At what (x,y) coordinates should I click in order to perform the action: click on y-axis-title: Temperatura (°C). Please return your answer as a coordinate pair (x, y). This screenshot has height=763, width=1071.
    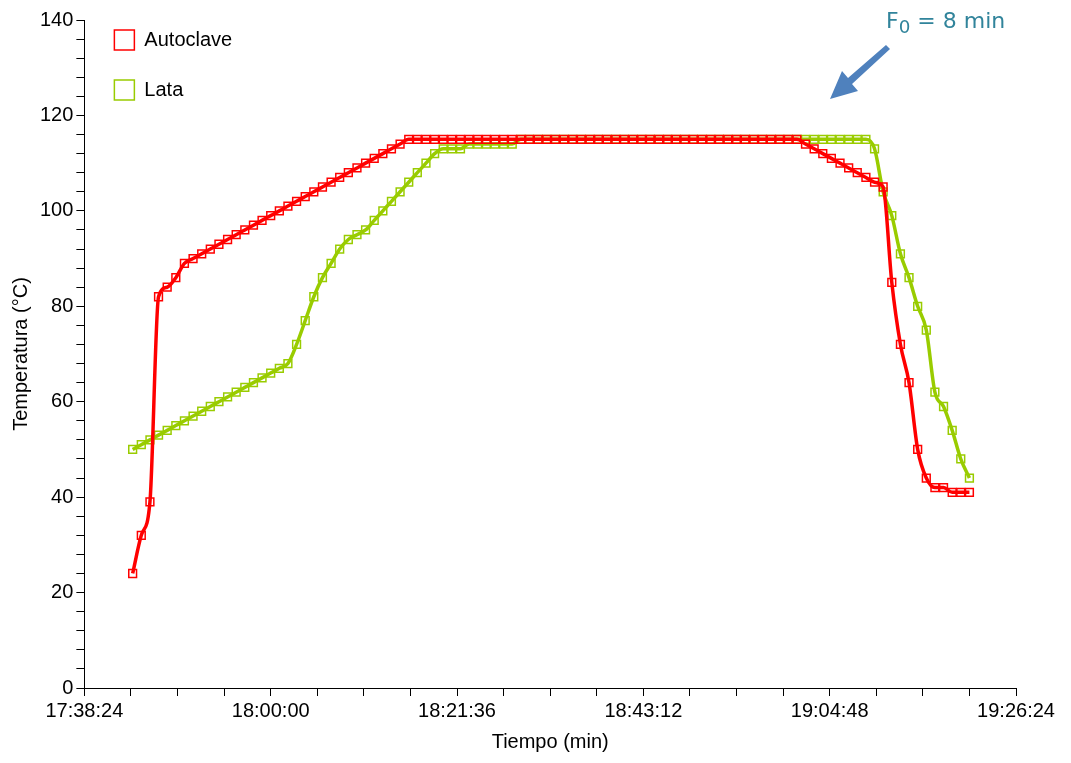
    Looking at the image, I should click on (19, 354).